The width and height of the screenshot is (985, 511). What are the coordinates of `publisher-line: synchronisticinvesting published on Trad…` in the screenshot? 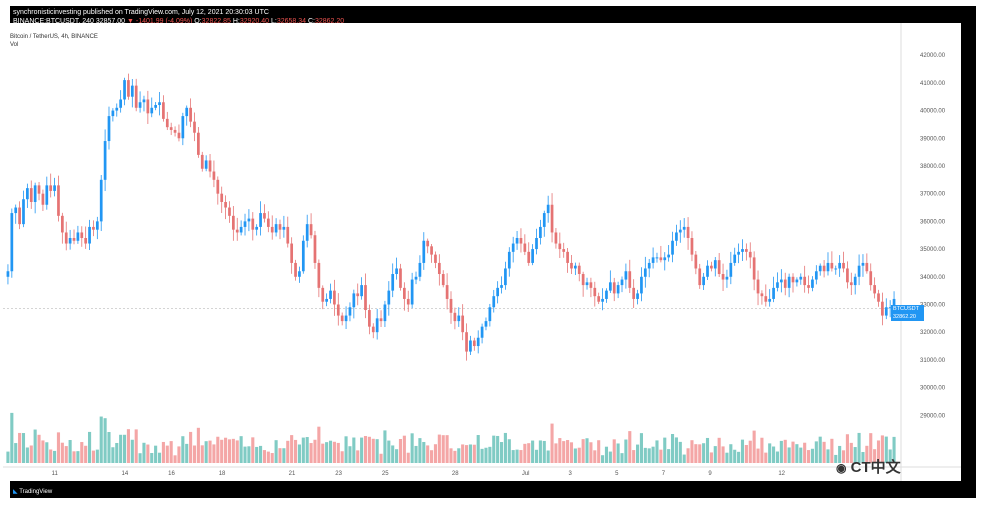 It's located at (141, 12).